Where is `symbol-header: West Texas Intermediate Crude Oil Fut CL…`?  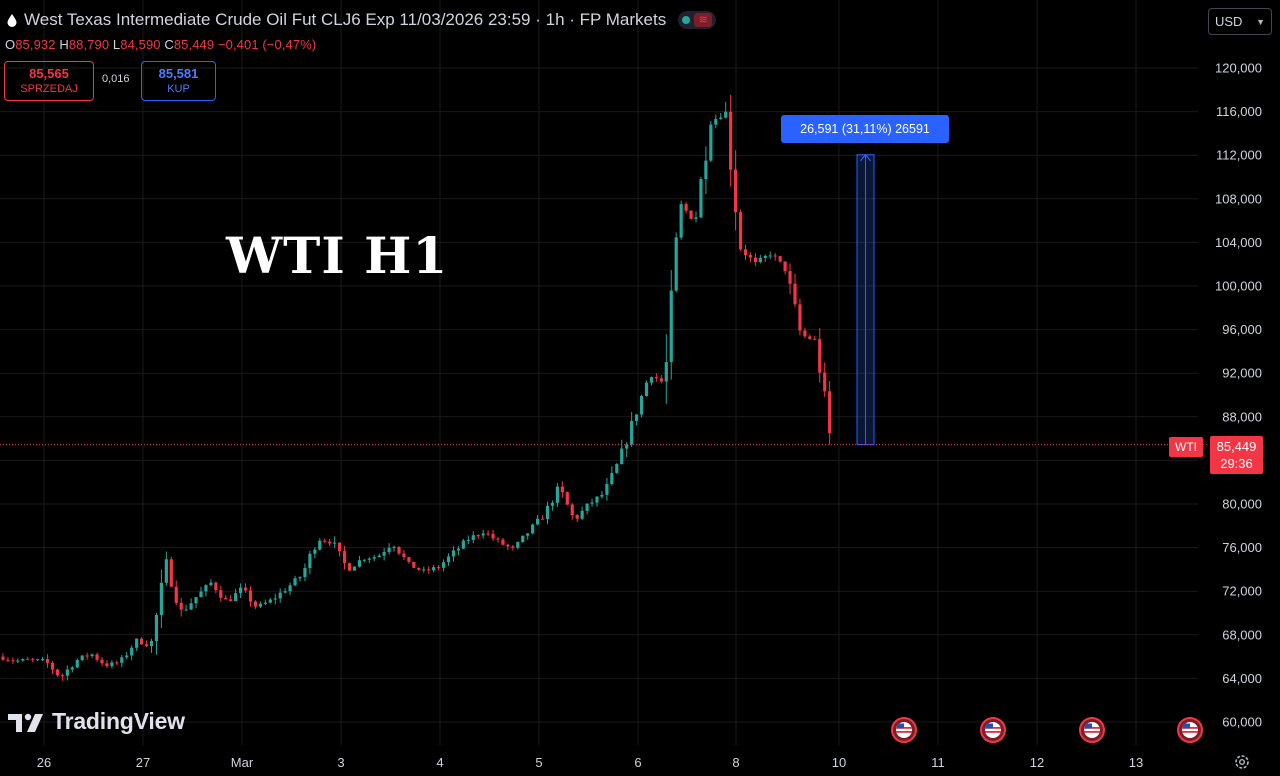
symbol-header: West Texas Intermediate Crude Oil Fut CL… is located at coordinates (361, 20).